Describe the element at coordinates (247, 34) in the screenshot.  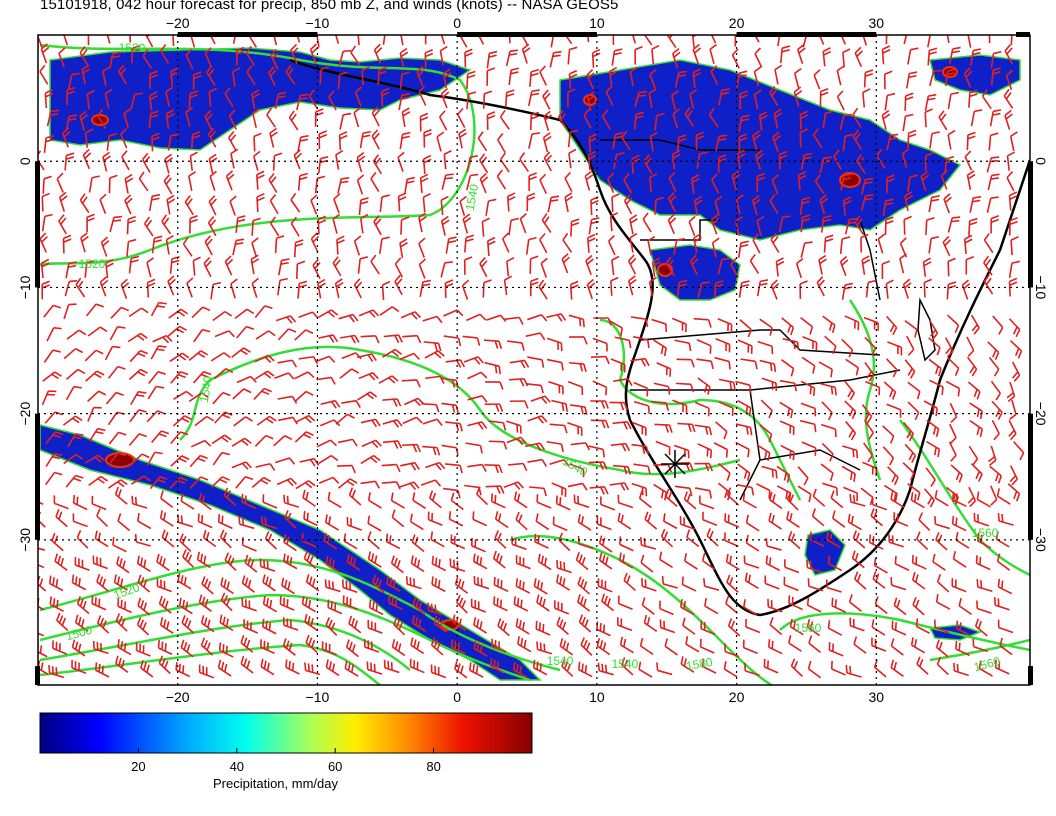
I see `frame-bar-top` at that location.